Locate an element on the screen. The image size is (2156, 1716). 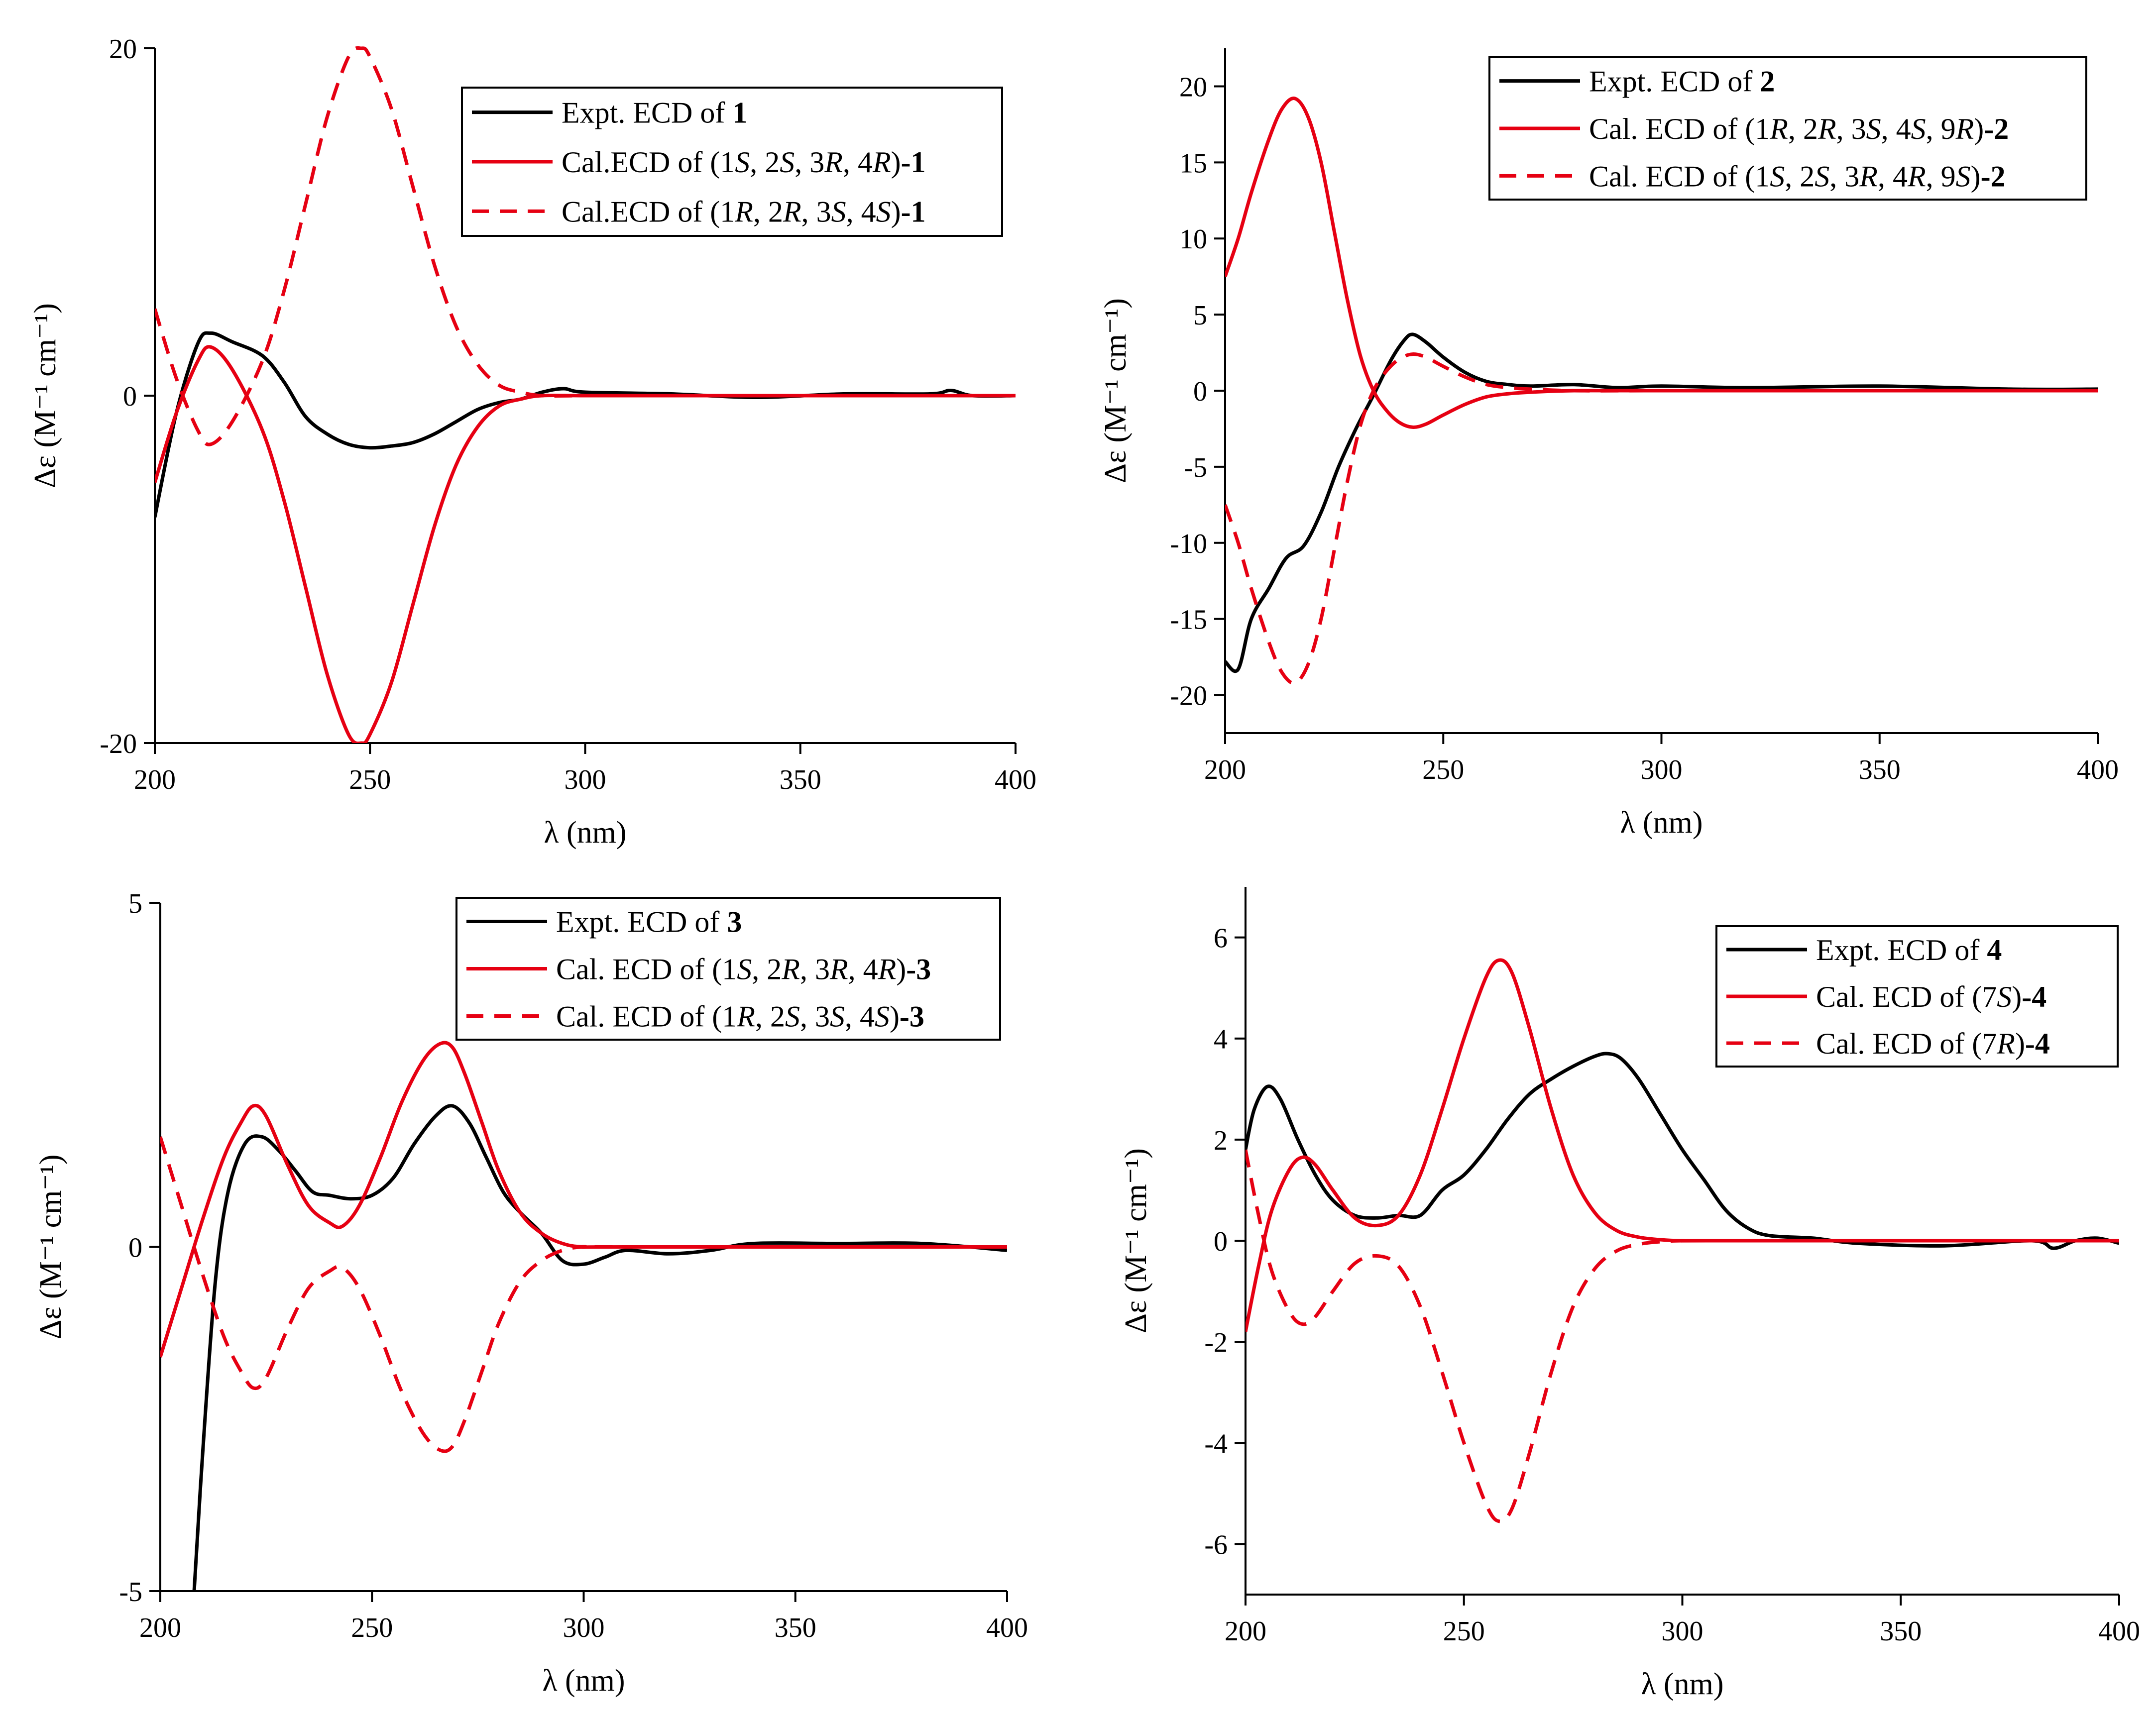
legend-label: Cal. ECD of (1R, 2R, 3S, 4S, 9R)-2 is located at coordinates (1799, 128).